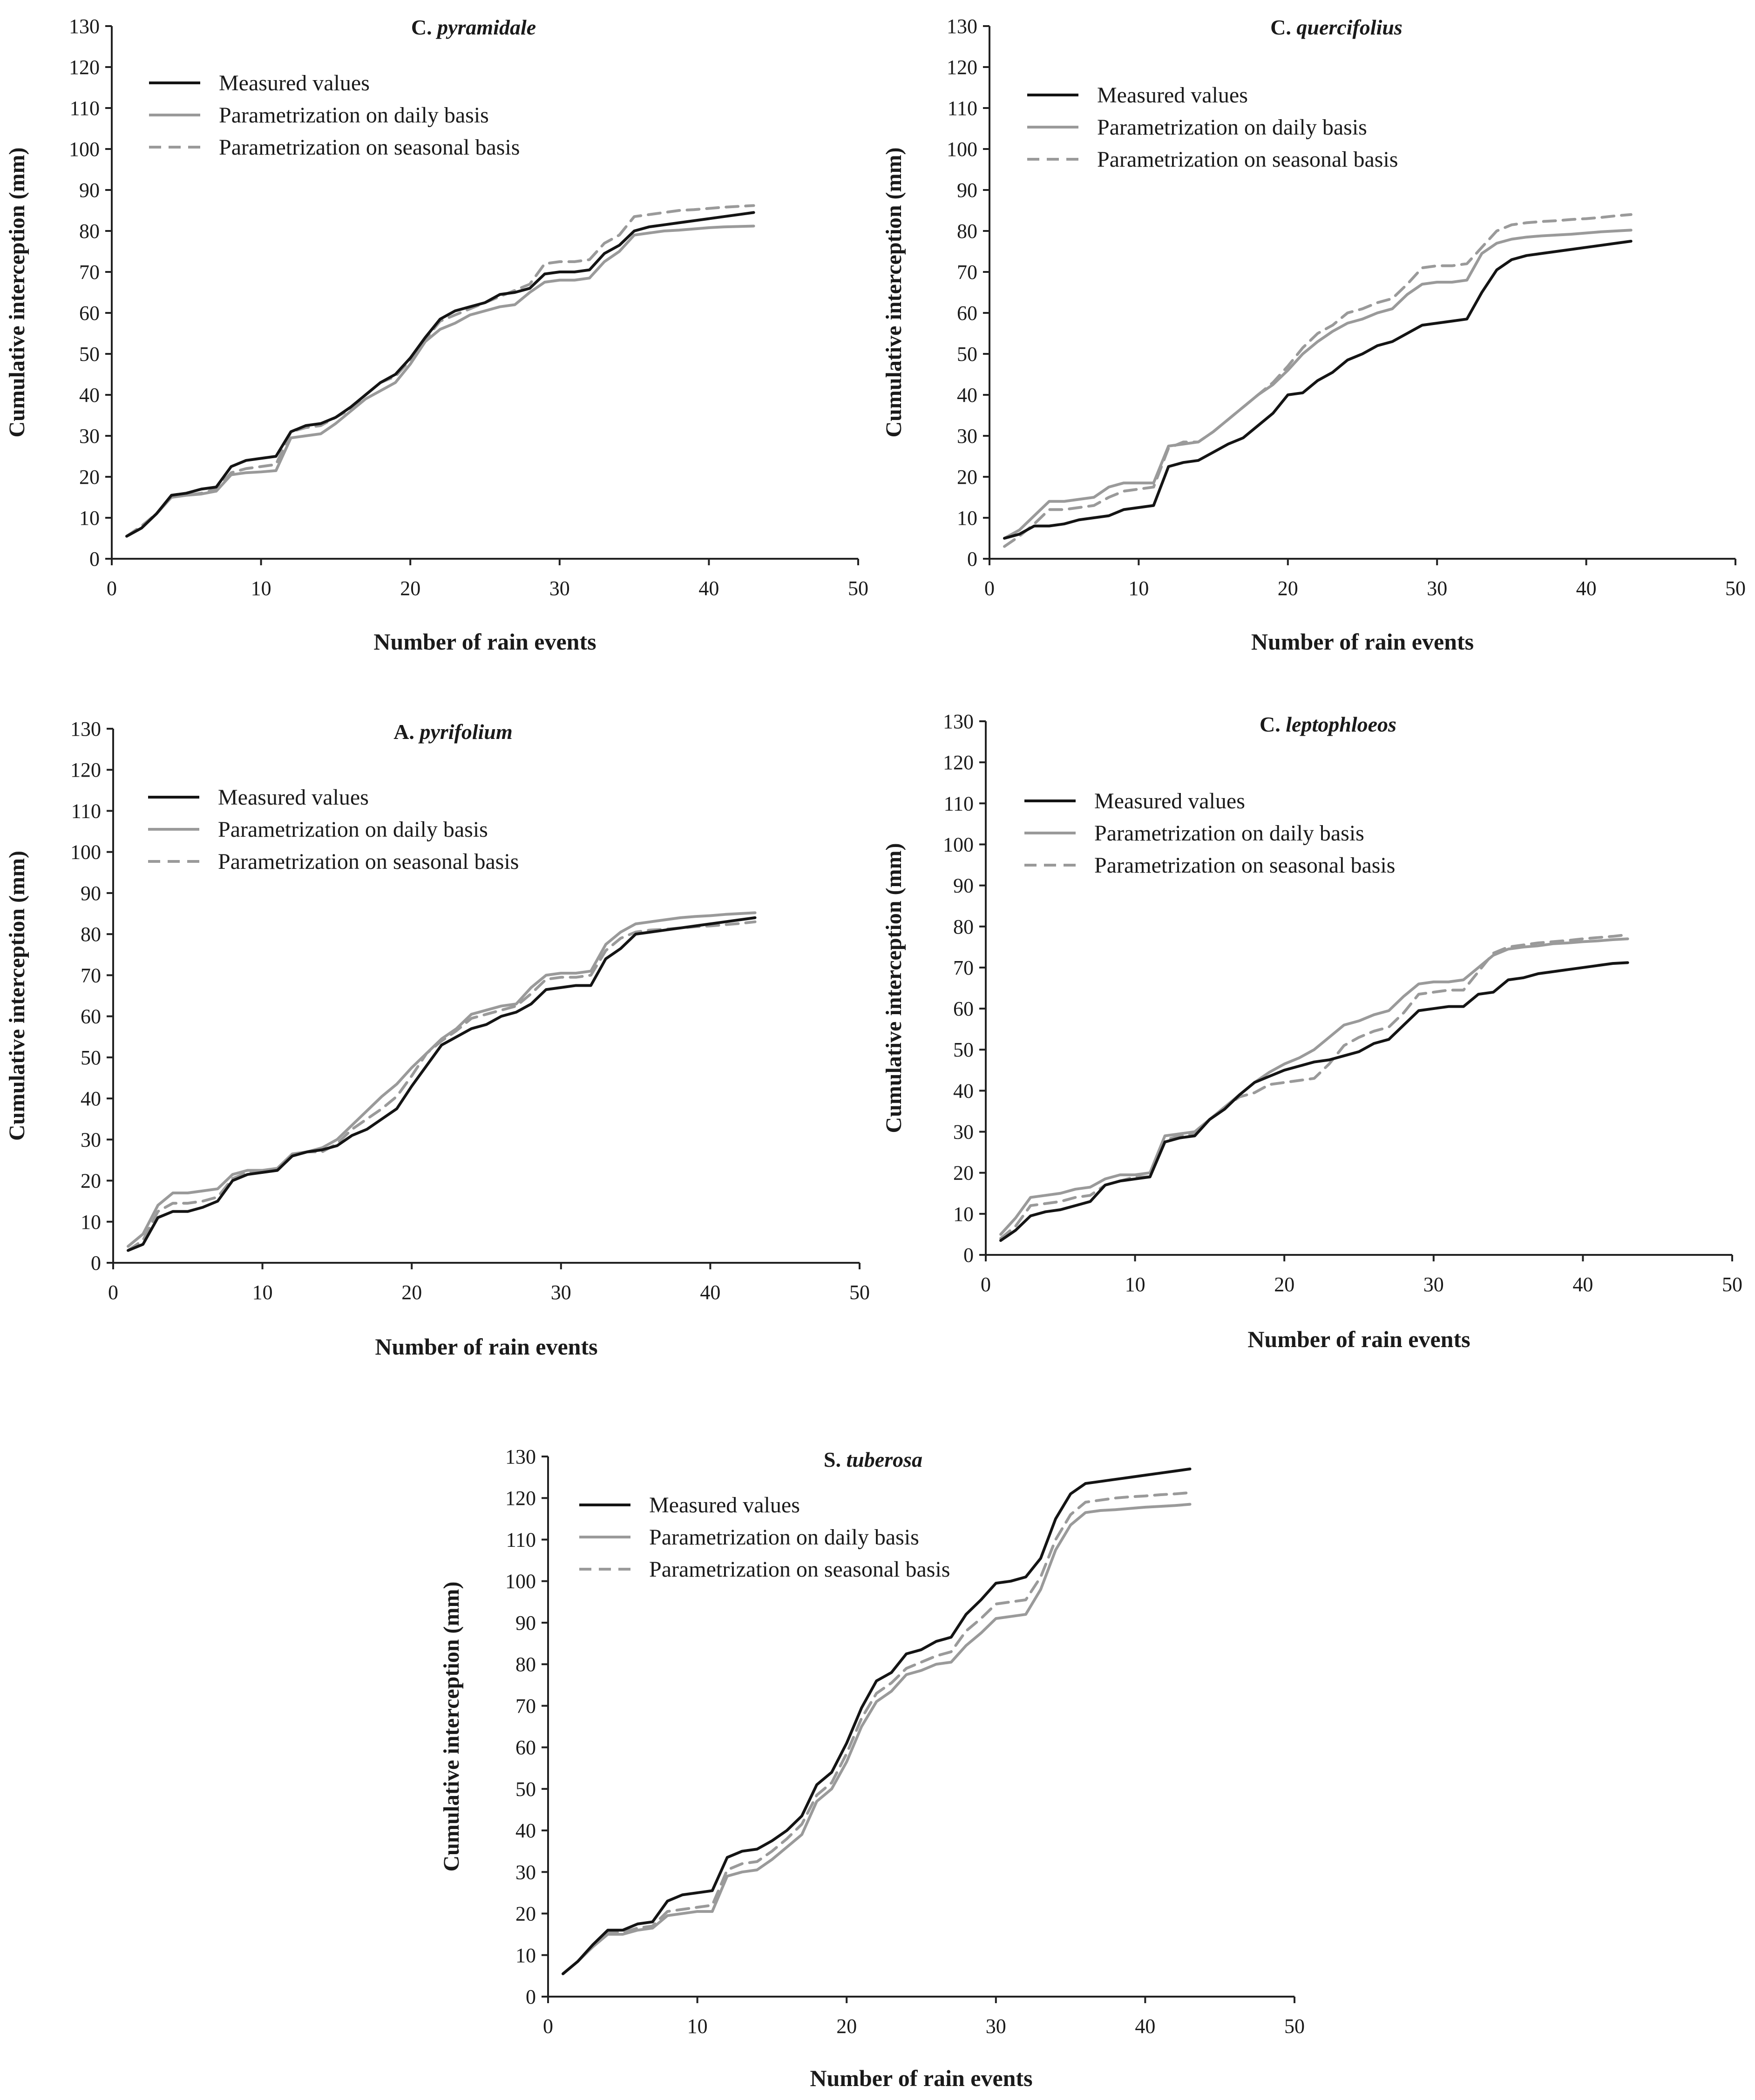 Image resolution: width=1755 pixels, height=2100 pixels. Describe the element at coordinates (1328, 724) in the screenshot. I see `chart-title: C. leptophloeos` at that location.